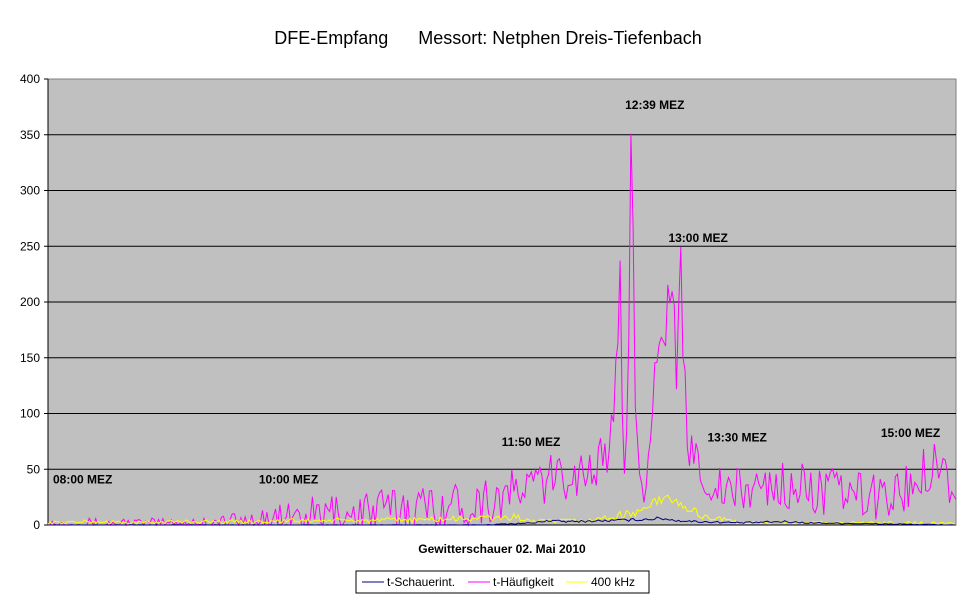 This screenshot has width=970, height=603. Describe the element at coordinates (502, 549) in the screenshot. I see `x-axis-label: Gewitterschauer 02. Mai 2010` at that location.